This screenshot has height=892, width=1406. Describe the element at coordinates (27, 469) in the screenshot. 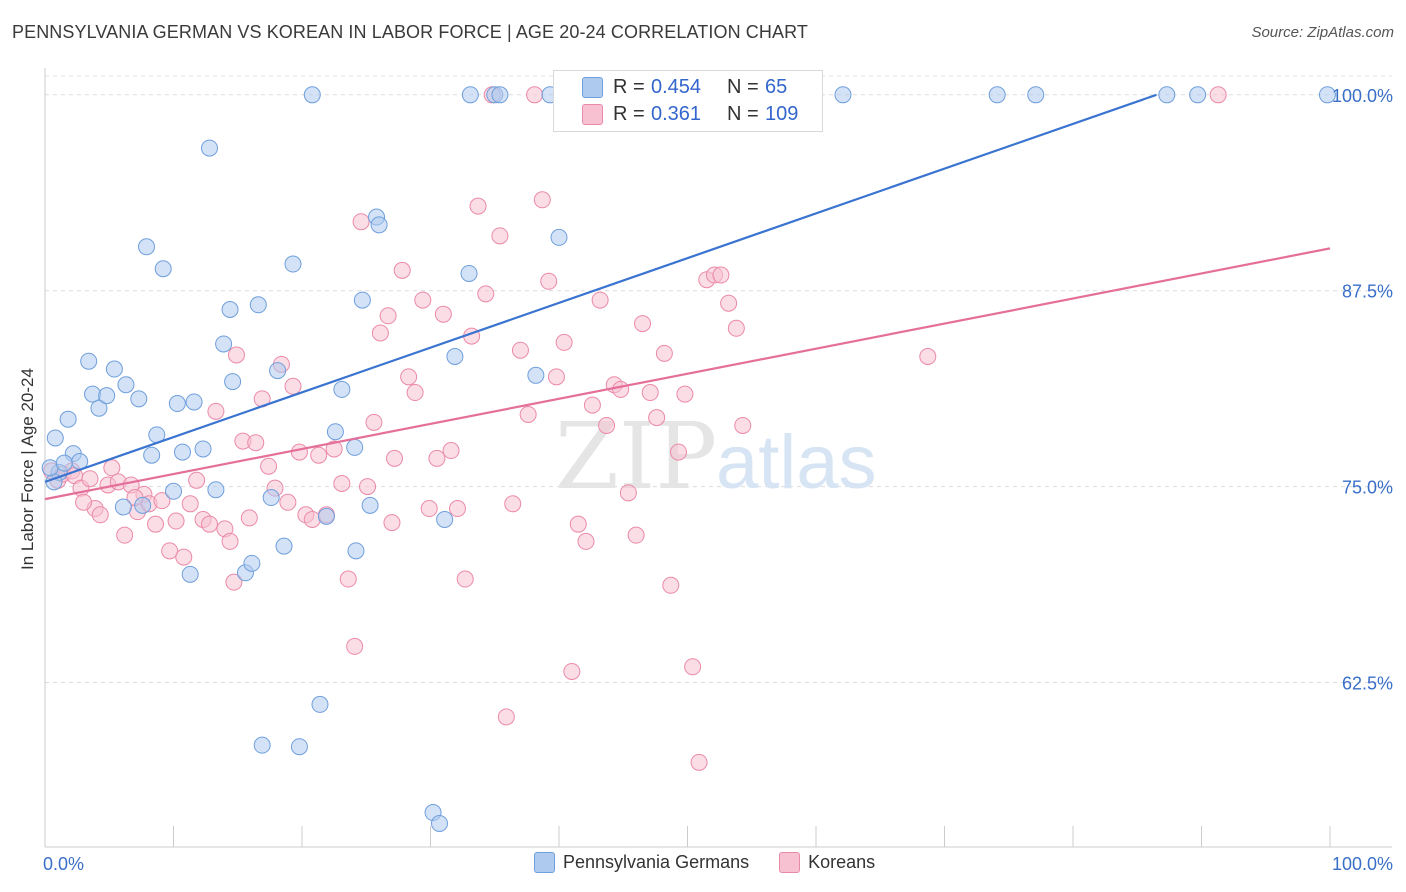

I see `y-axis-label: In Labor Force | Age 20-24` at that location.